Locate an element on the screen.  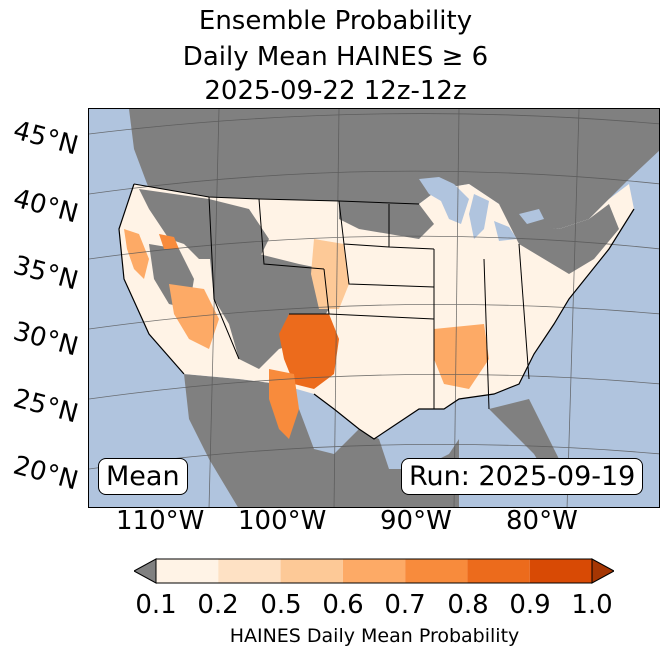
mississippi-prob-area is located at coordinates (461, 356).